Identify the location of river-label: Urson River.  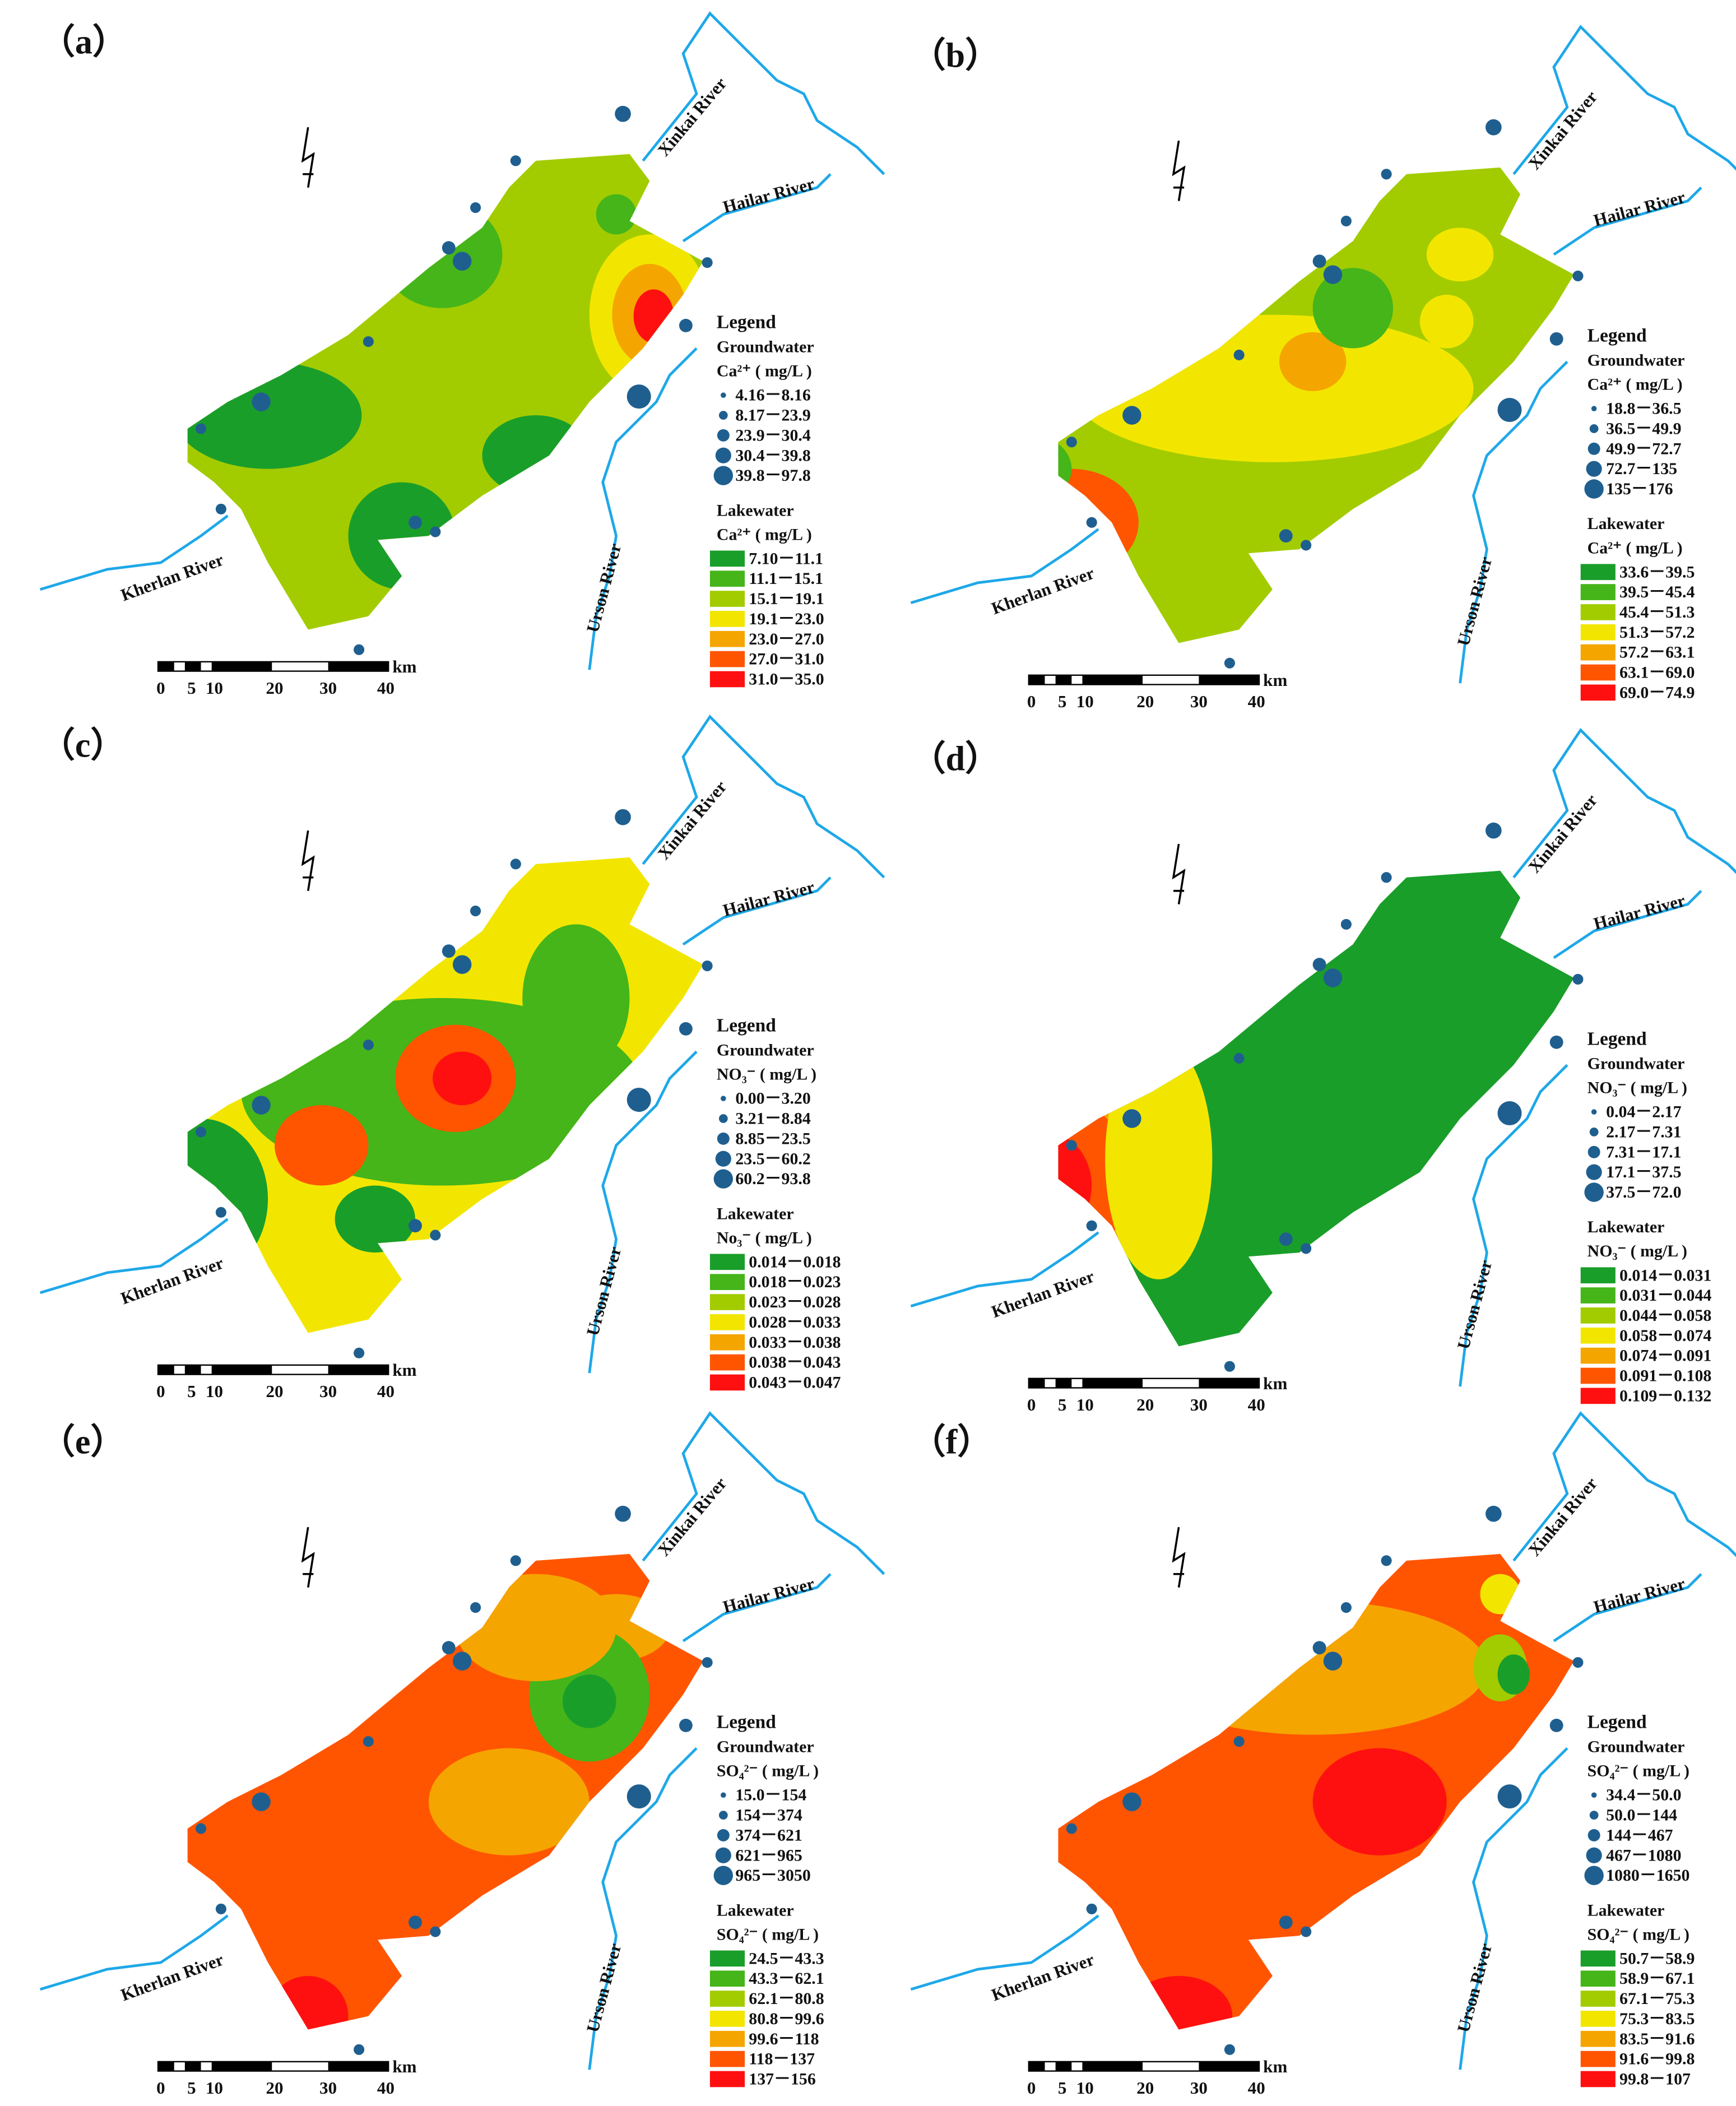
(1474, 1988).